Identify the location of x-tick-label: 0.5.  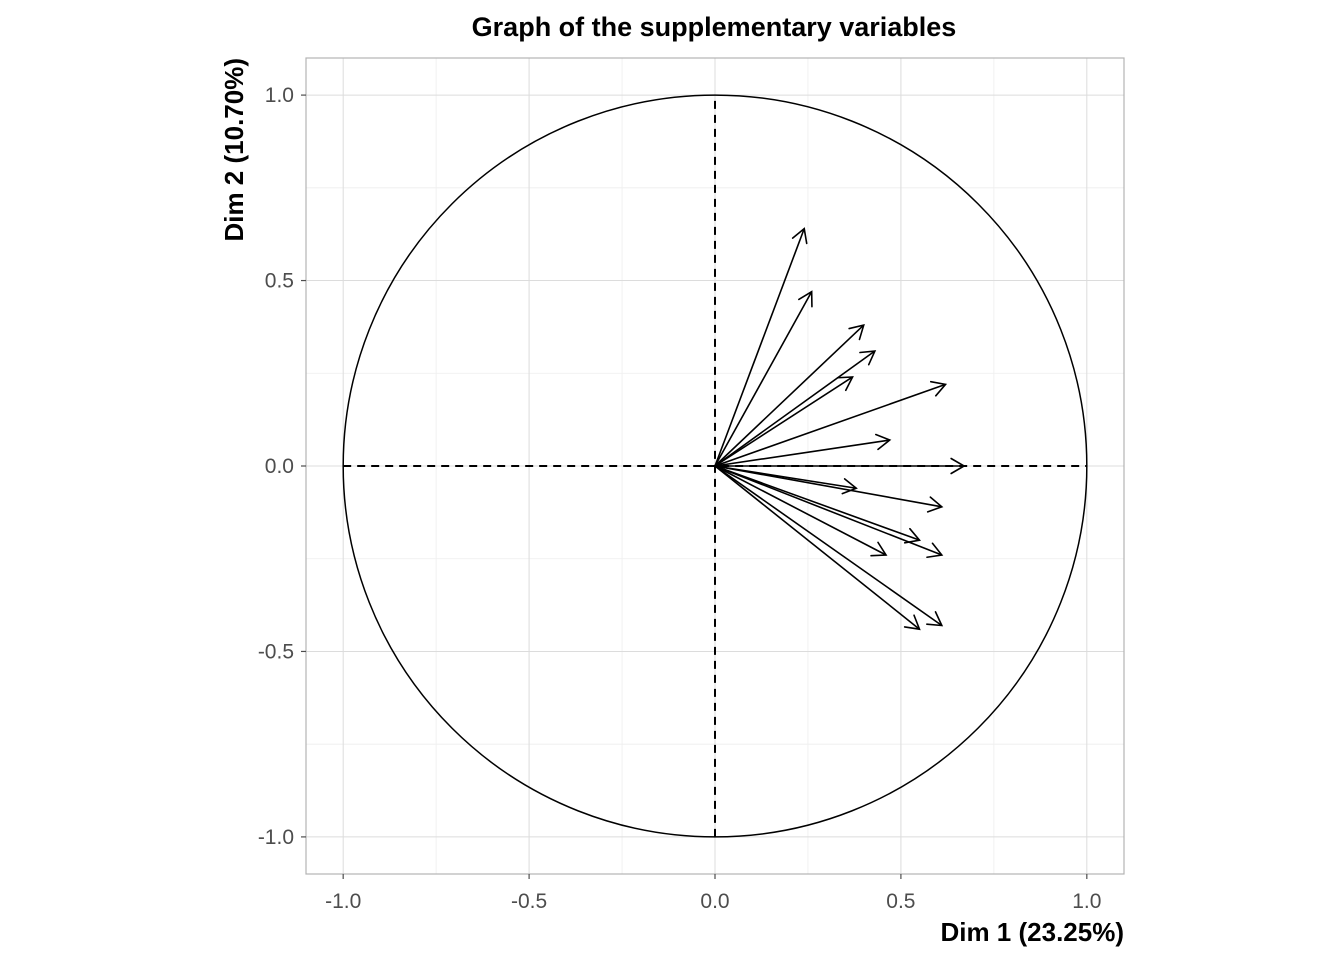
(900, 901).